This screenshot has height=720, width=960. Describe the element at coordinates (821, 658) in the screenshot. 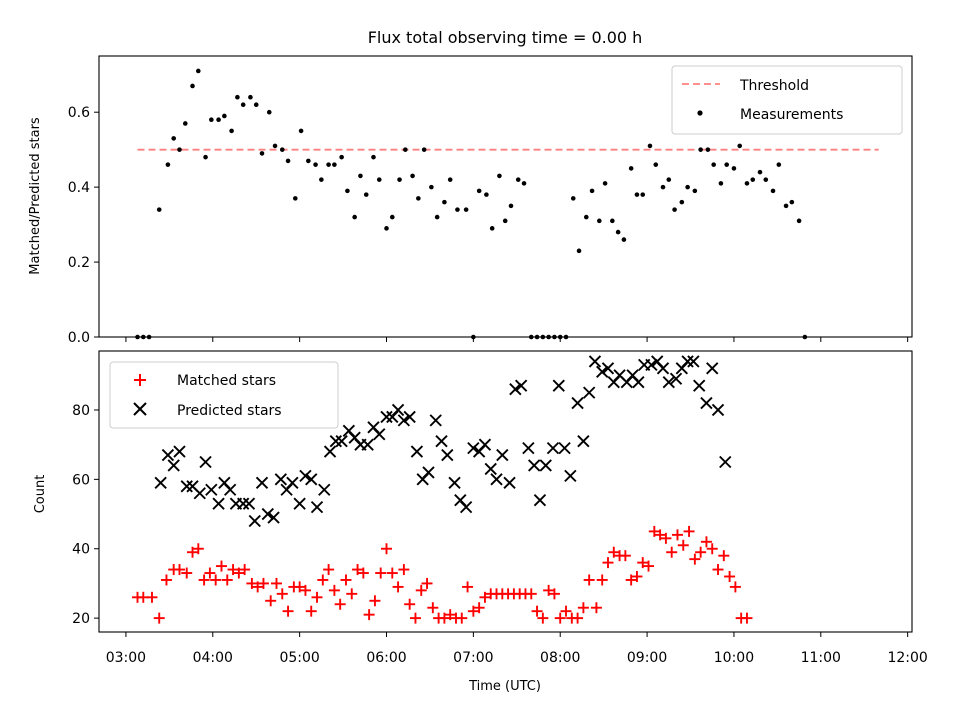

I see `x-tick-label: 11:00` at that location.